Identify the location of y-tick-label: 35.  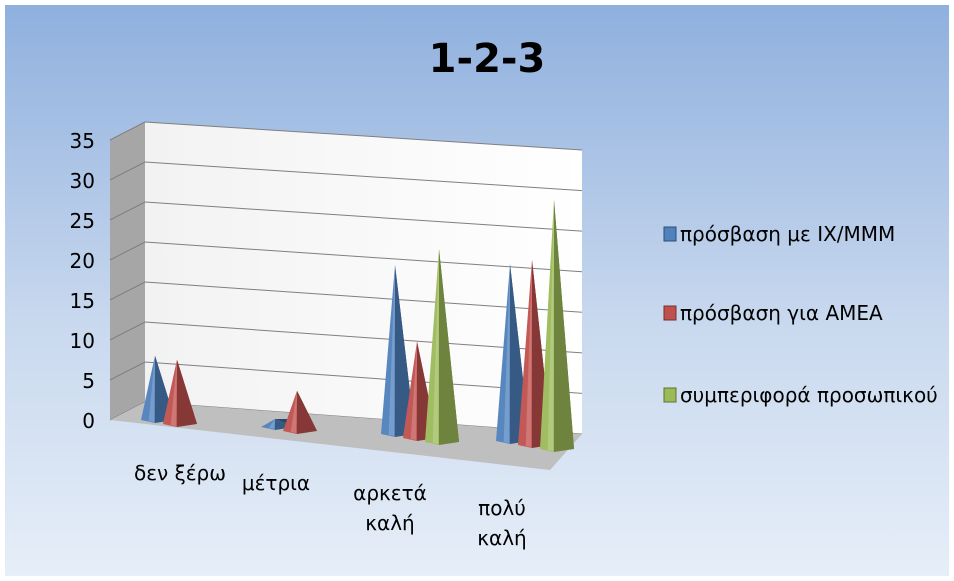
(82, 141).